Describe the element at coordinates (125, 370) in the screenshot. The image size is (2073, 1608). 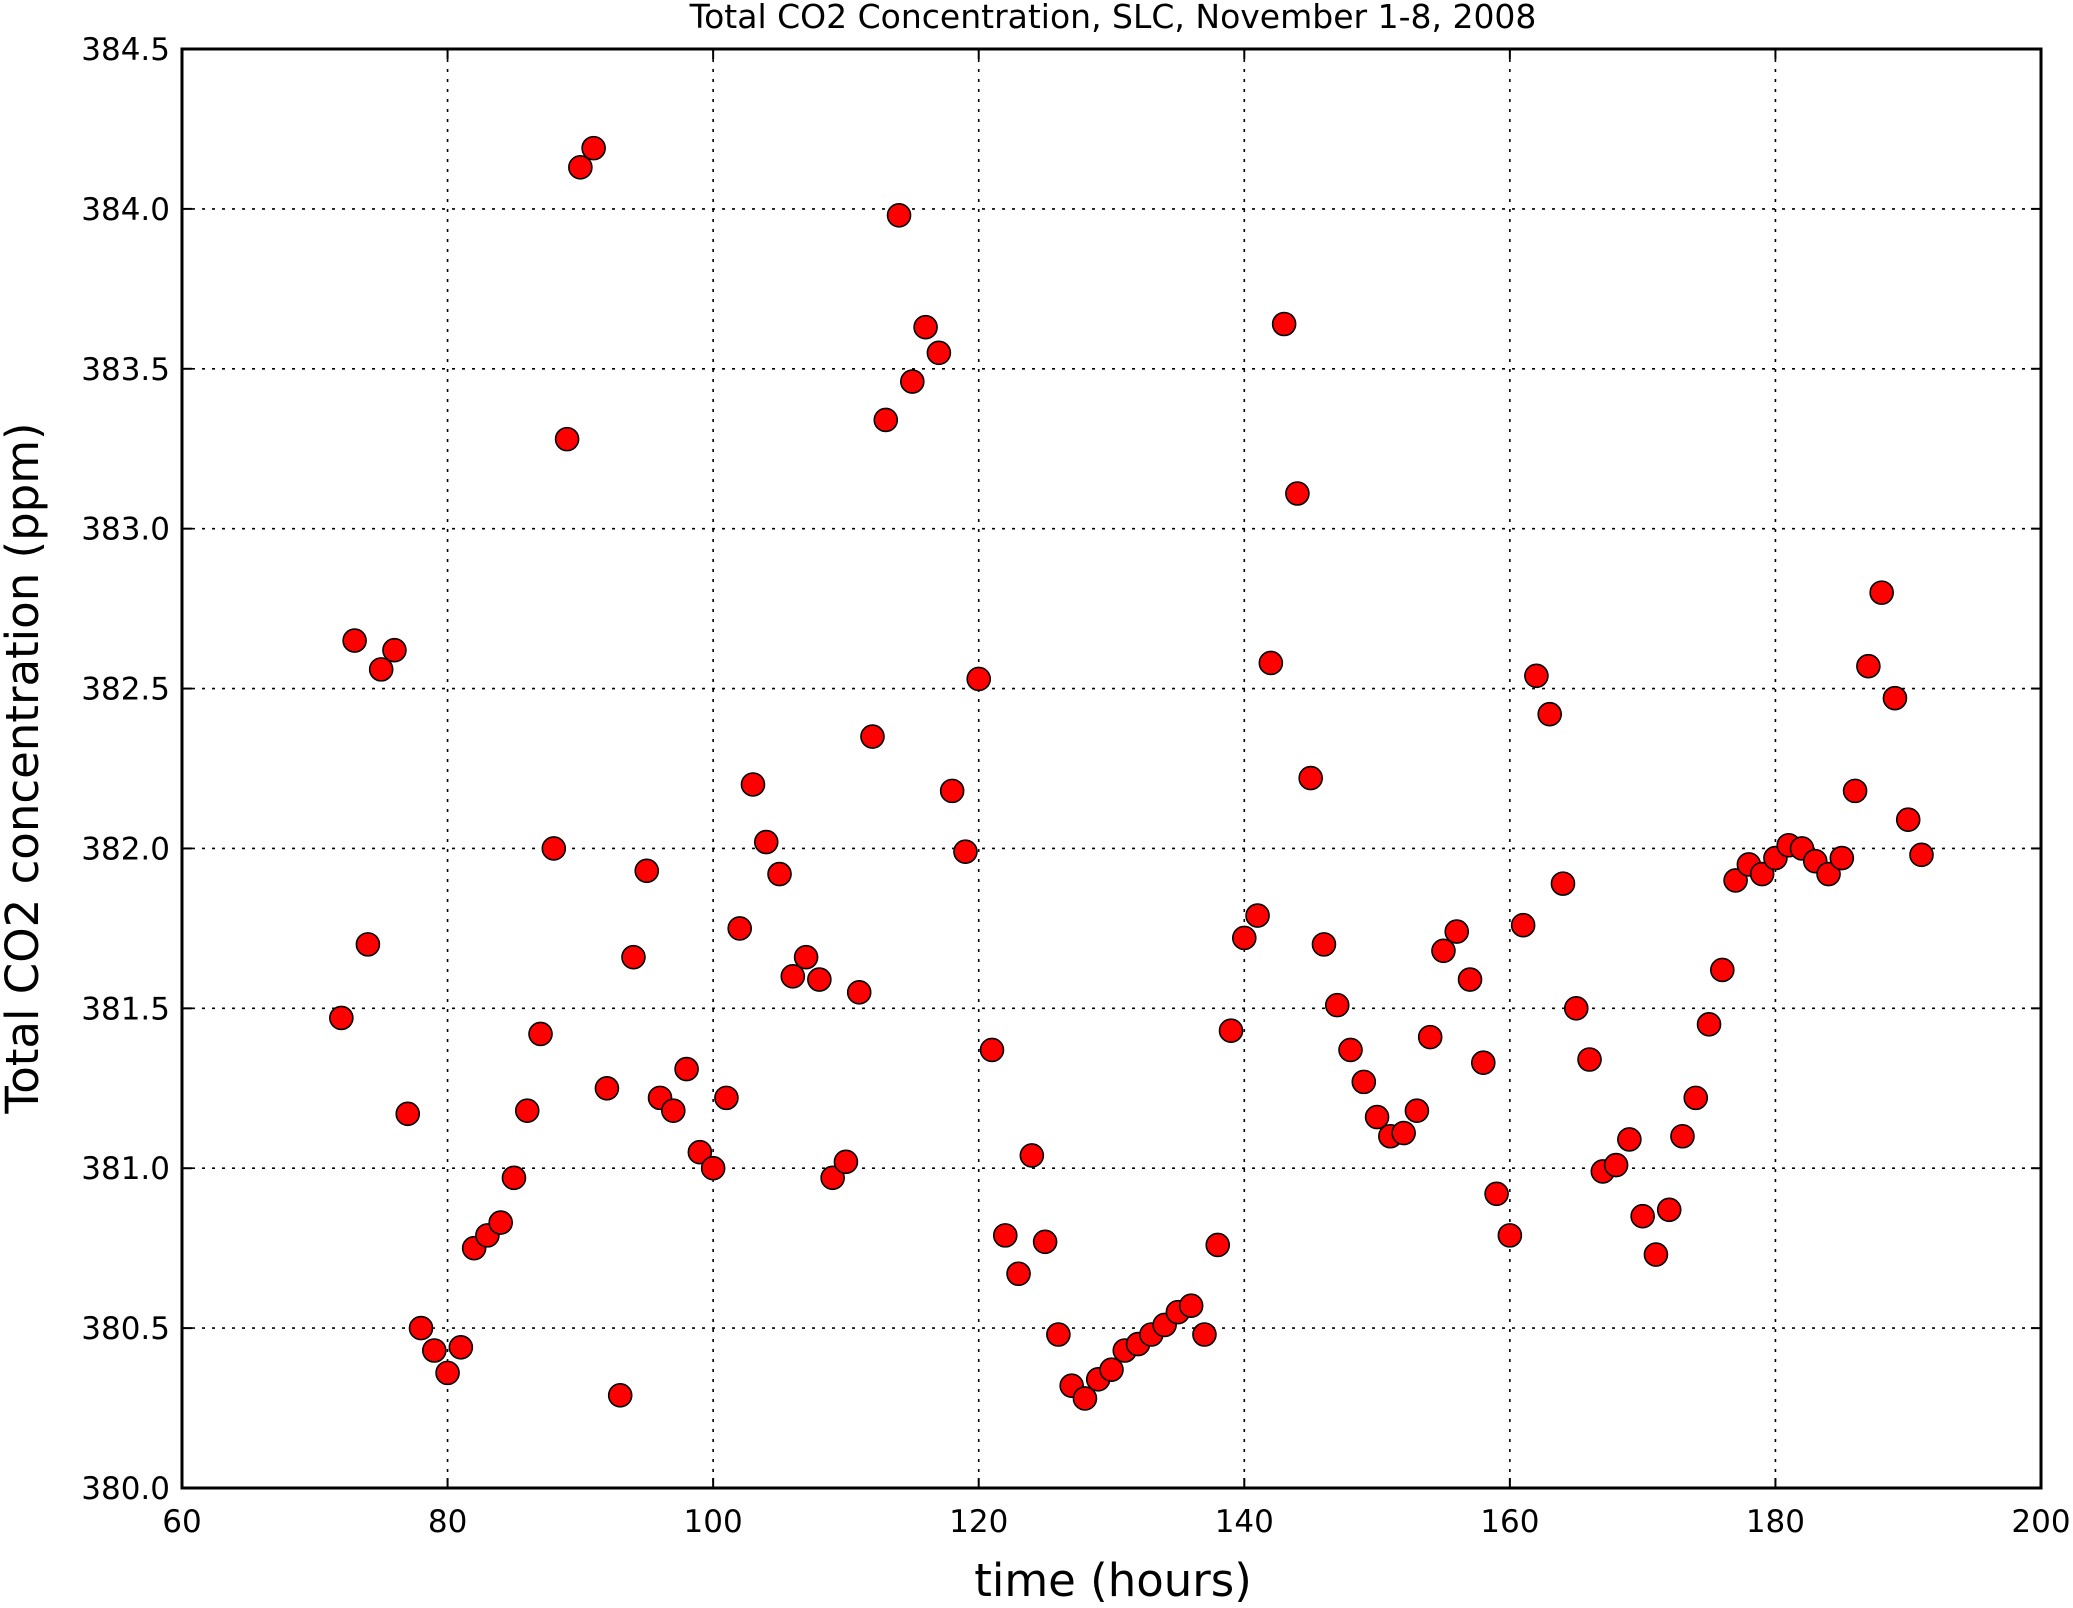
I see `y-tick-label: 383.5` at that location.